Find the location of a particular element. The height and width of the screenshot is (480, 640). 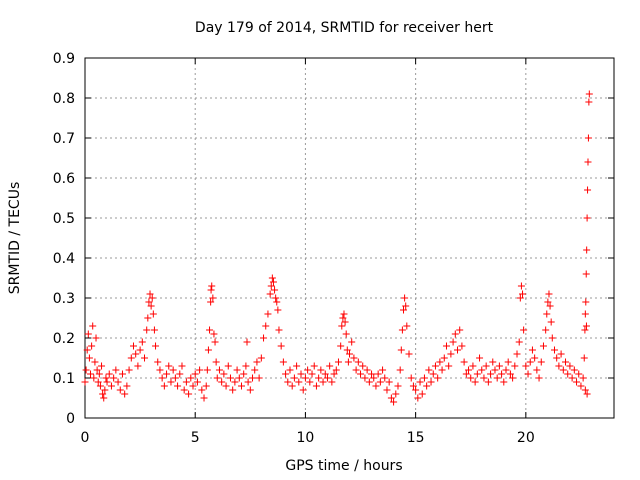

y-tick-label: 0.6 is located at coordinates (64, 179).